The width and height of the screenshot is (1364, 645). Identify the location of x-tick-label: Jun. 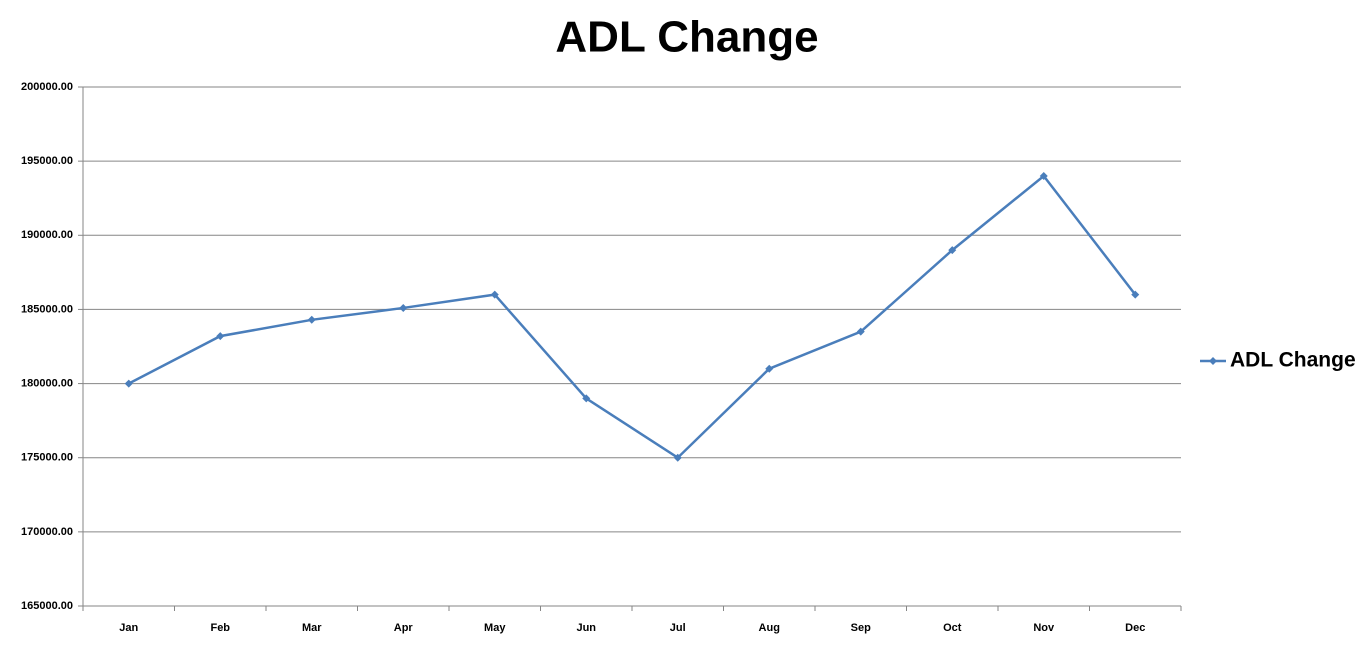
(586, 628).